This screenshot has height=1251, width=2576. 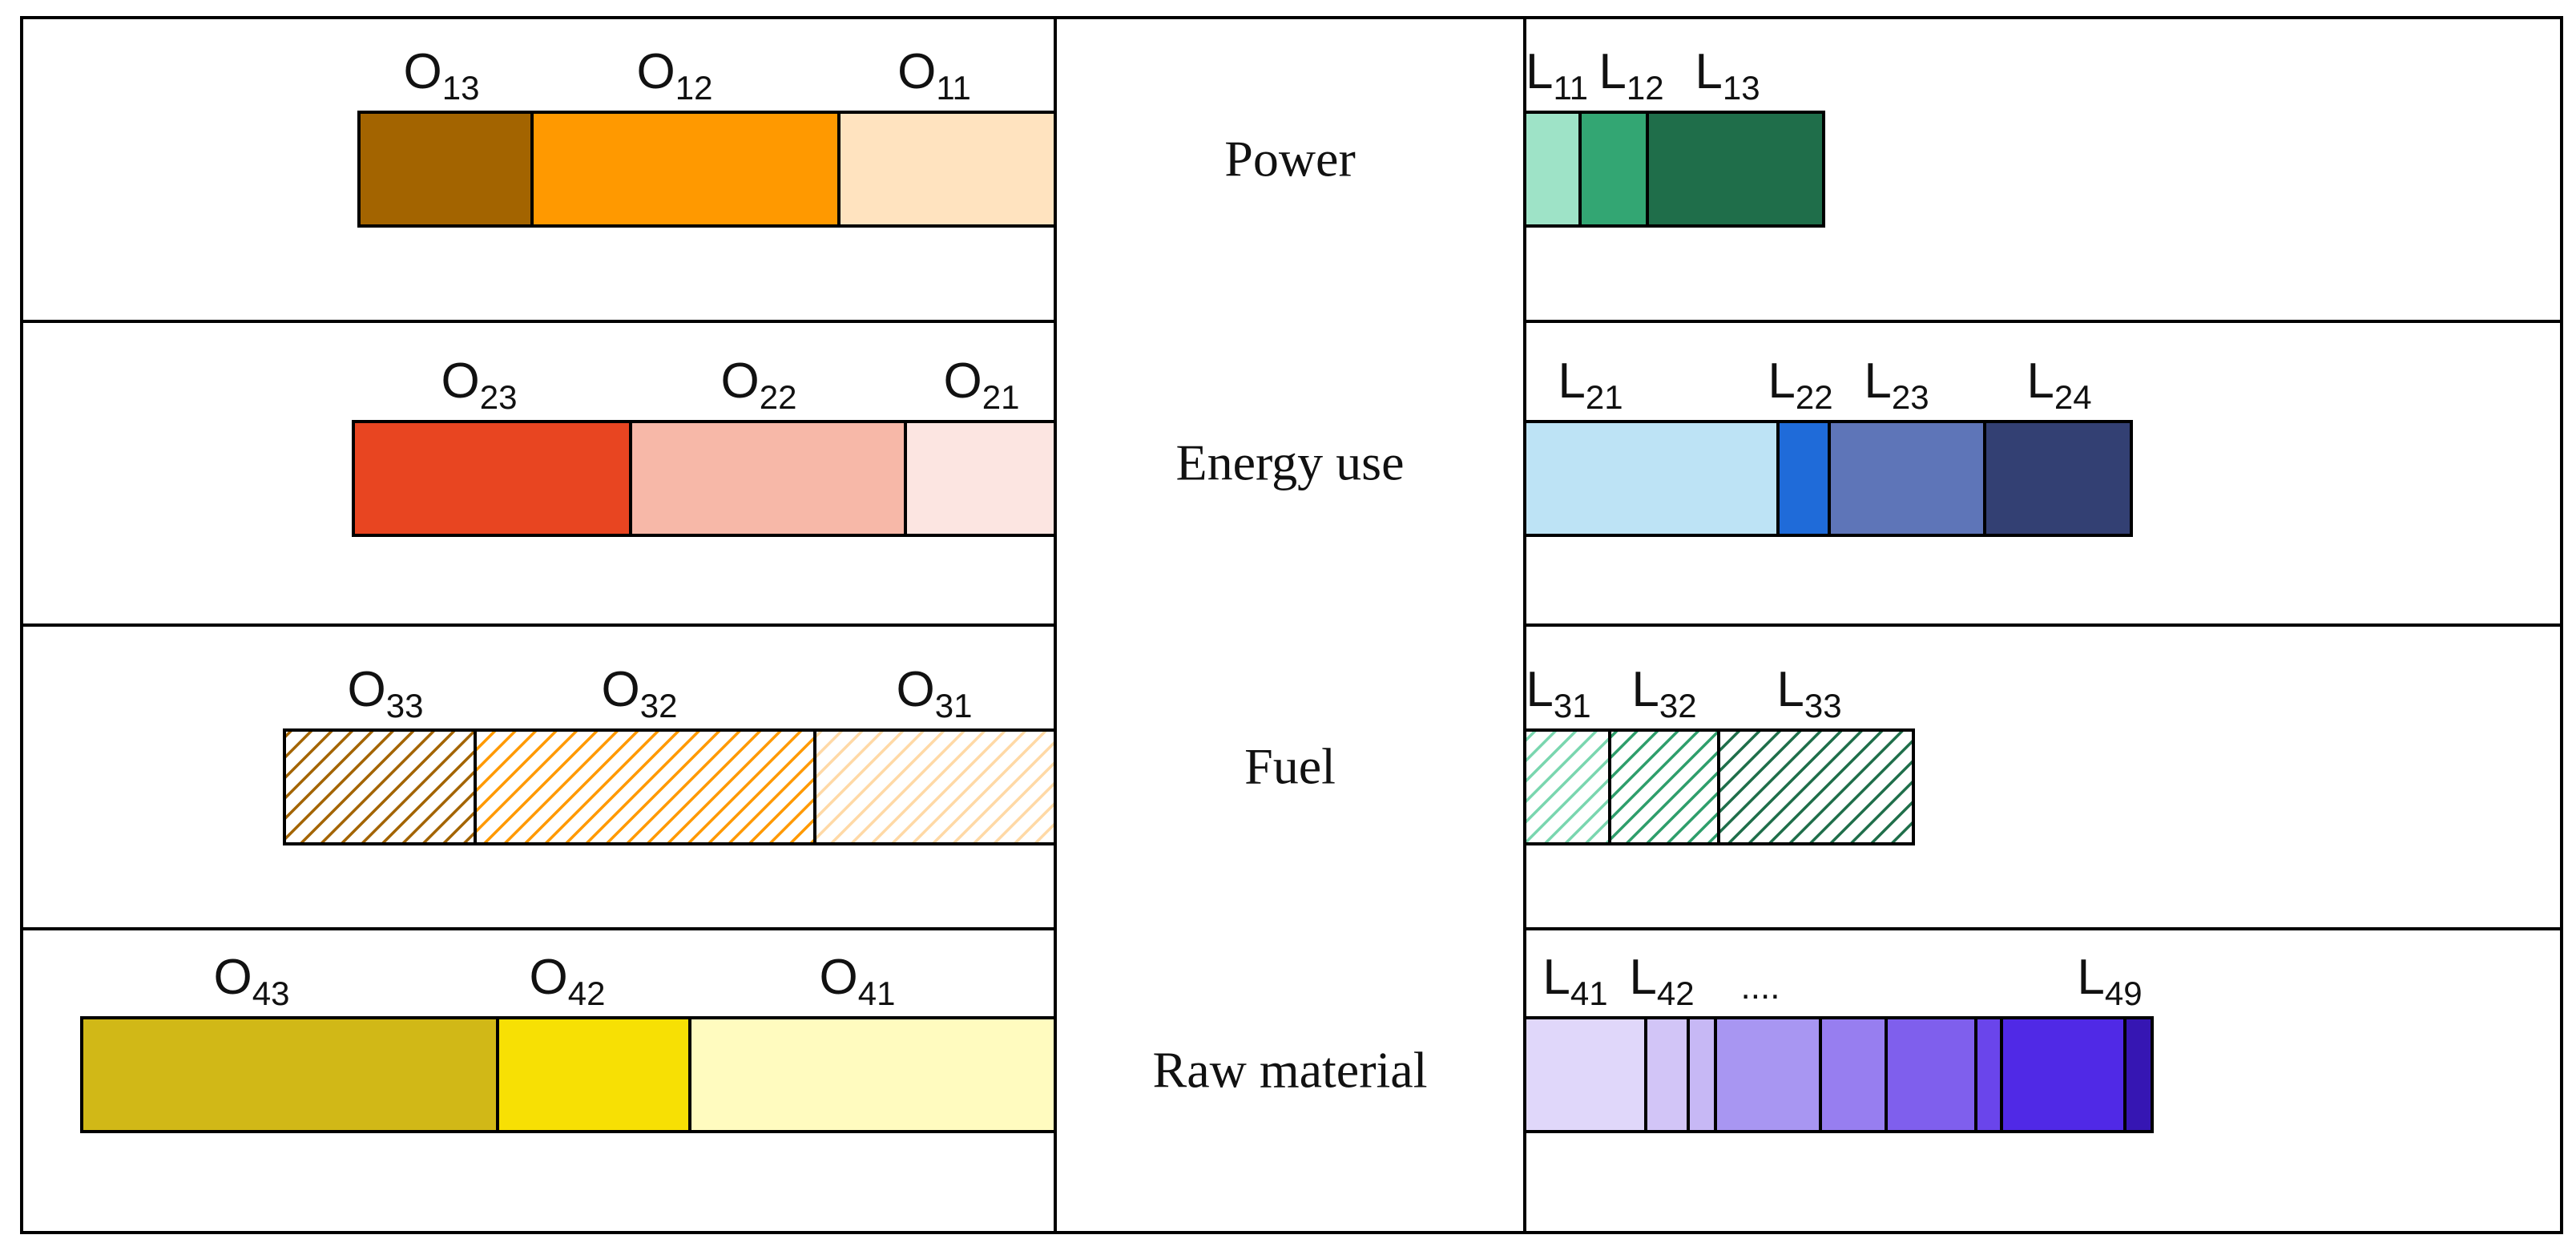 I want to click on right-segment-label-l12: L12, so click(x=1630, y=75).